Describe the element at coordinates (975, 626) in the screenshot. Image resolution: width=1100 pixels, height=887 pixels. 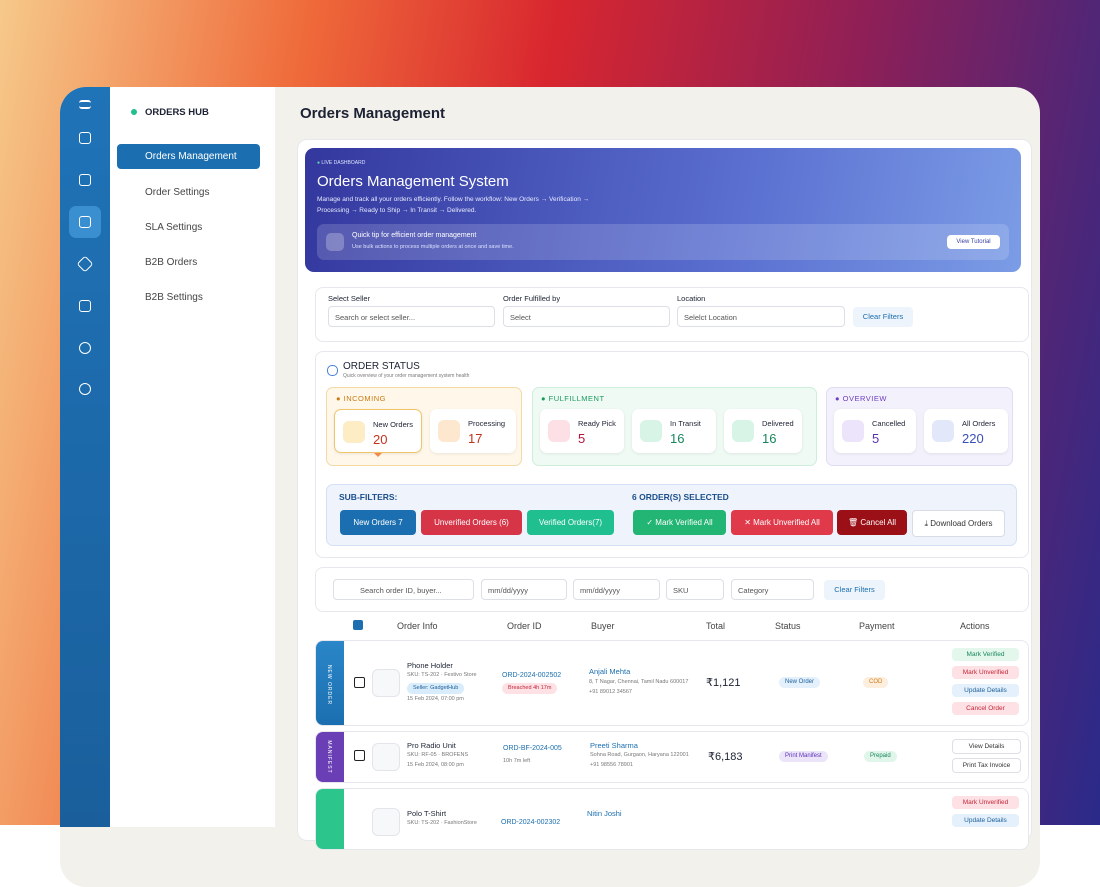
I see `column-header: Actions` at that location.